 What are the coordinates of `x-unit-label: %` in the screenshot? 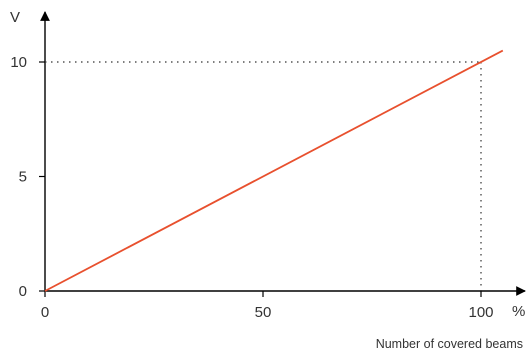 It's located at (518, 311).